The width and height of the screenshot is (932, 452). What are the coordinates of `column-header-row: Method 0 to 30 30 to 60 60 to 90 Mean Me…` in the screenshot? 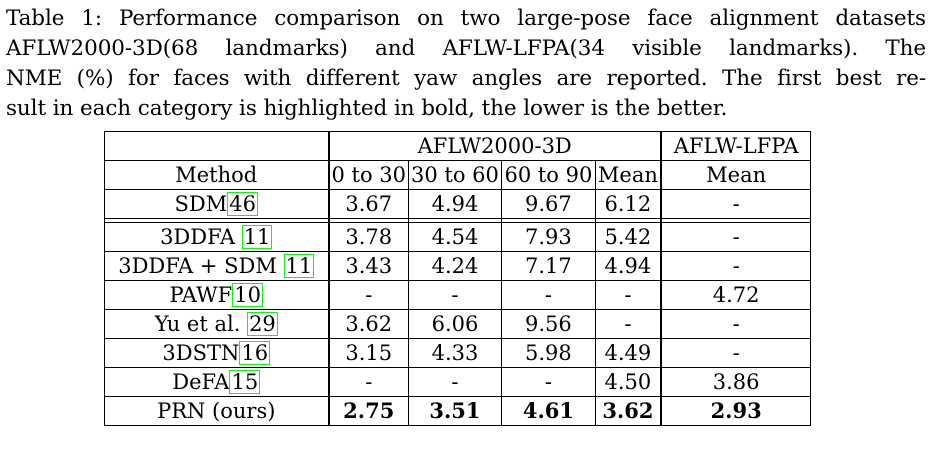 It's located at (458, 175).